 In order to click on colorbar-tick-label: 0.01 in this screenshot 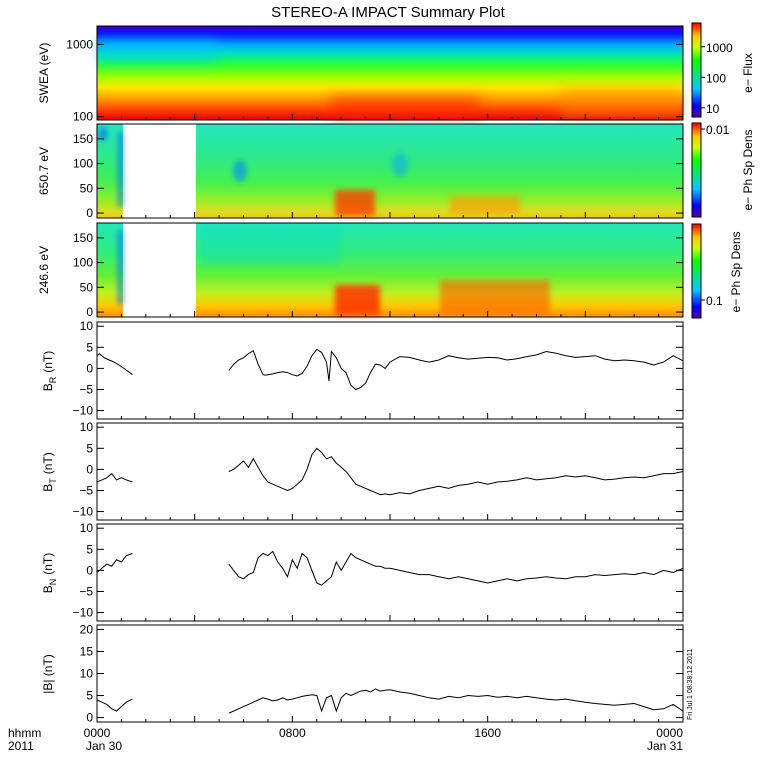, I will do `click(718, 130)`.